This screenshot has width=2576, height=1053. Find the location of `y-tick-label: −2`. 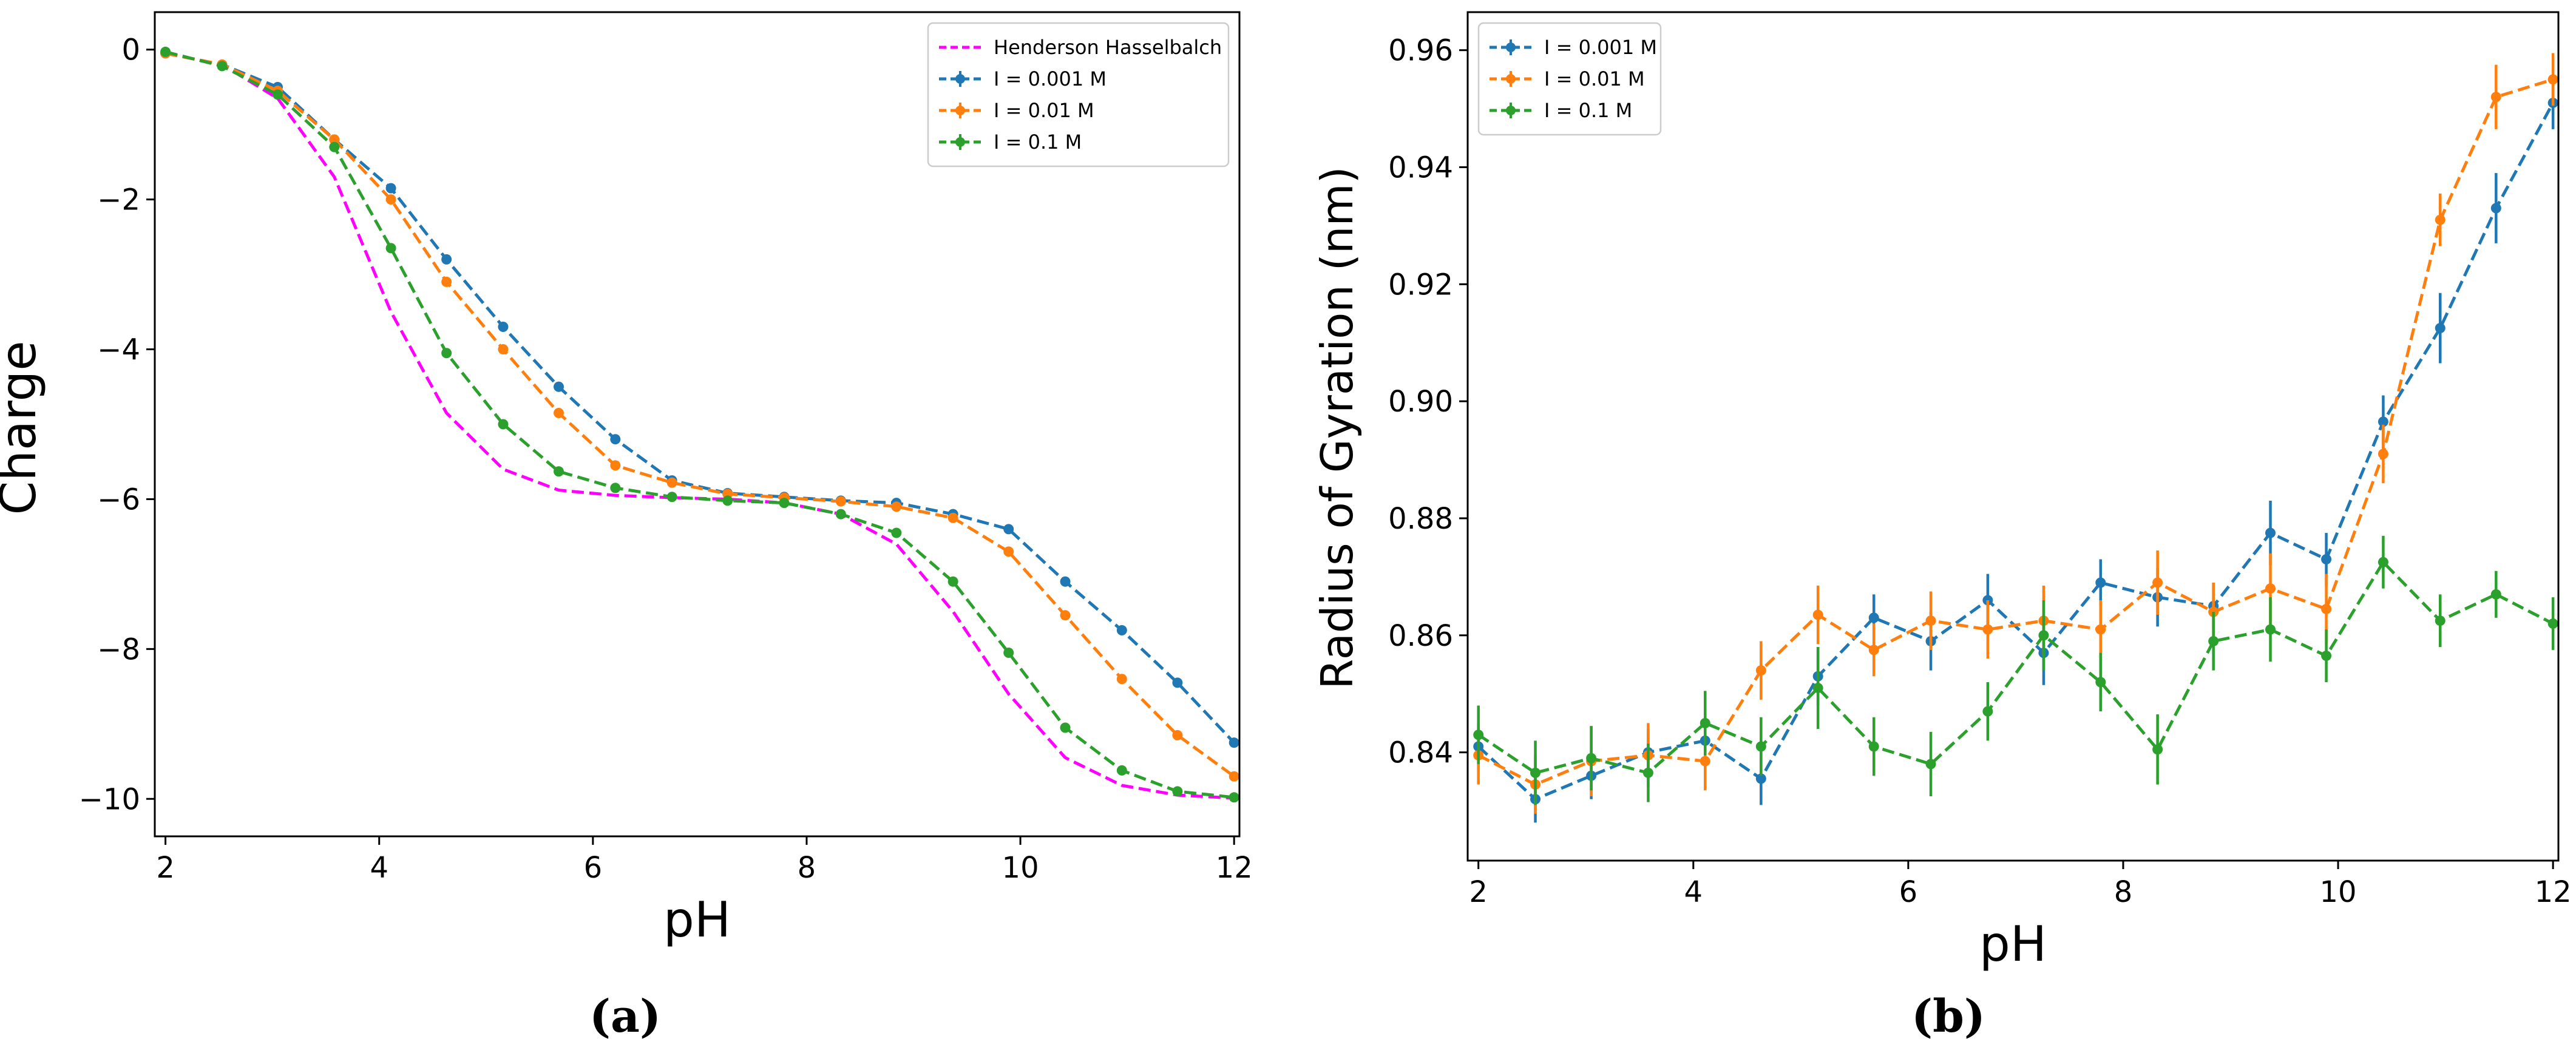

y-tick-label: −2 is located at coordinates (119, 200).